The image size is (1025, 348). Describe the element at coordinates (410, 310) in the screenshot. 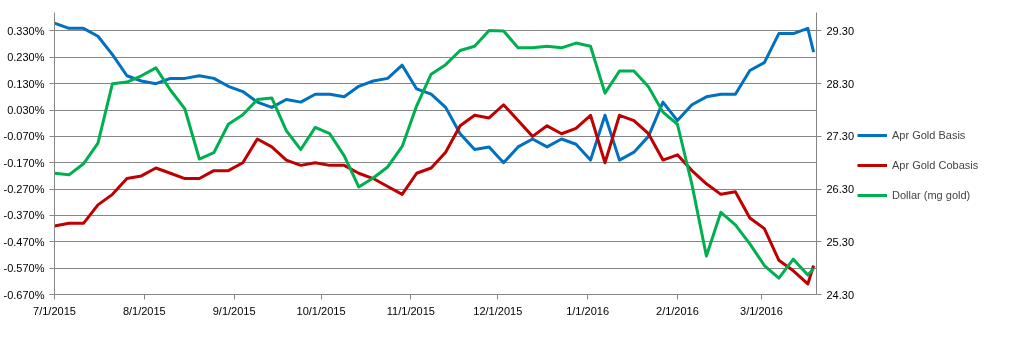

I see `x-tick-label: 11/1/2015` at that location.